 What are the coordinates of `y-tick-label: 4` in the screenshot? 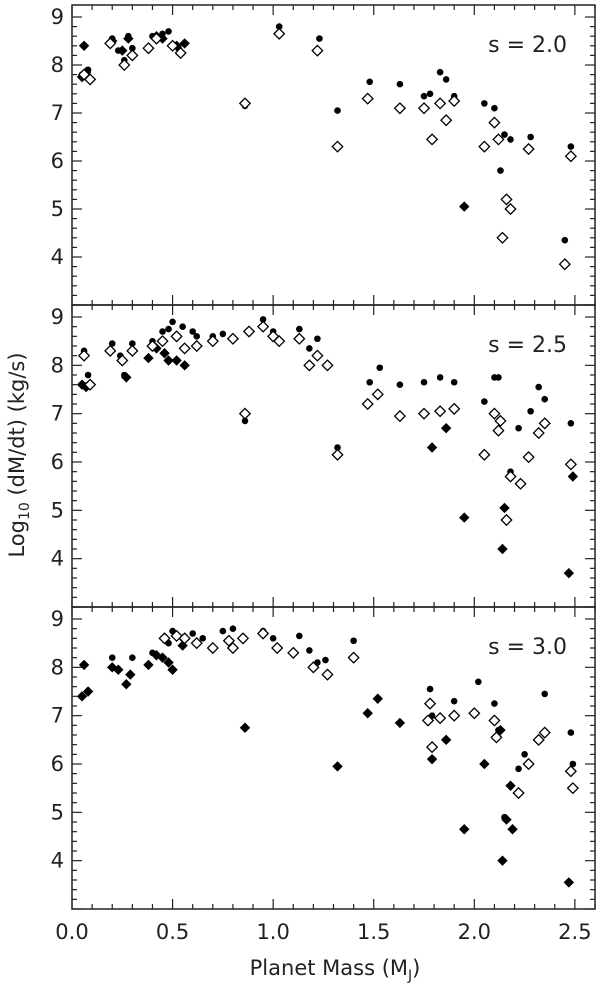 It's located at (57, 559).